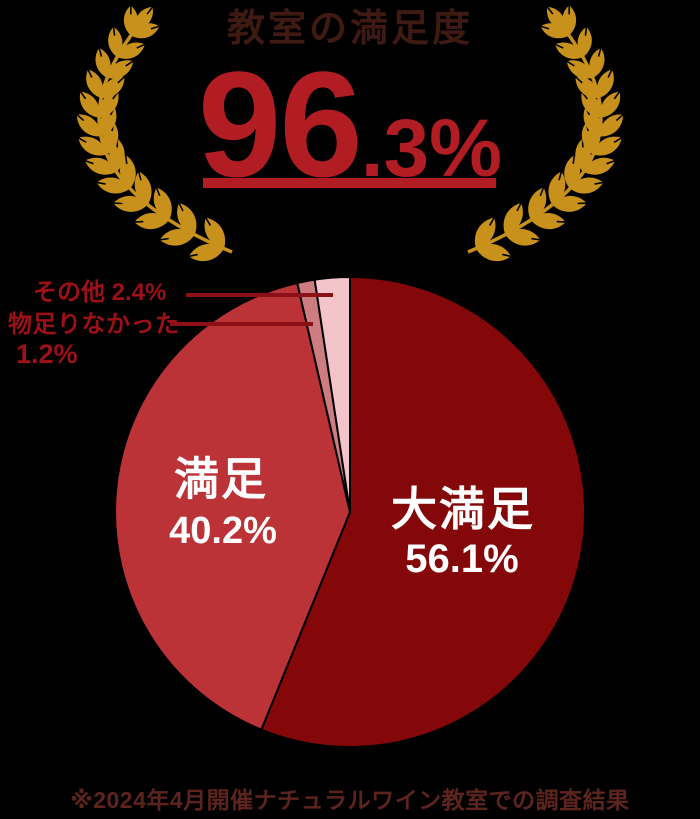  I want to click on score-underline, so click(349, 183).